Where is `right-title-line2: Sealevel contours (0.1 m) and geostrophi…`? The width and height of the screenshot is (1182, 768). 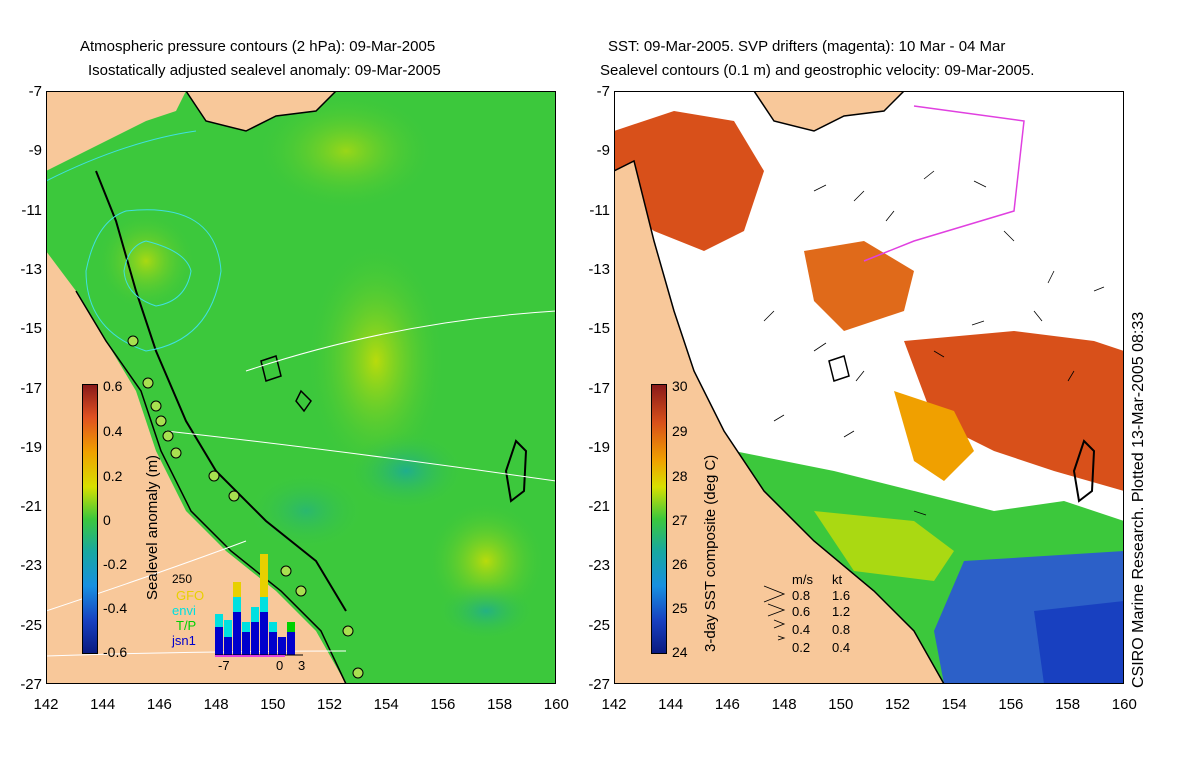
right-title-line2: Sealevel contours (0.1 m) and geostrophi… is located at coordinates (817, 70).